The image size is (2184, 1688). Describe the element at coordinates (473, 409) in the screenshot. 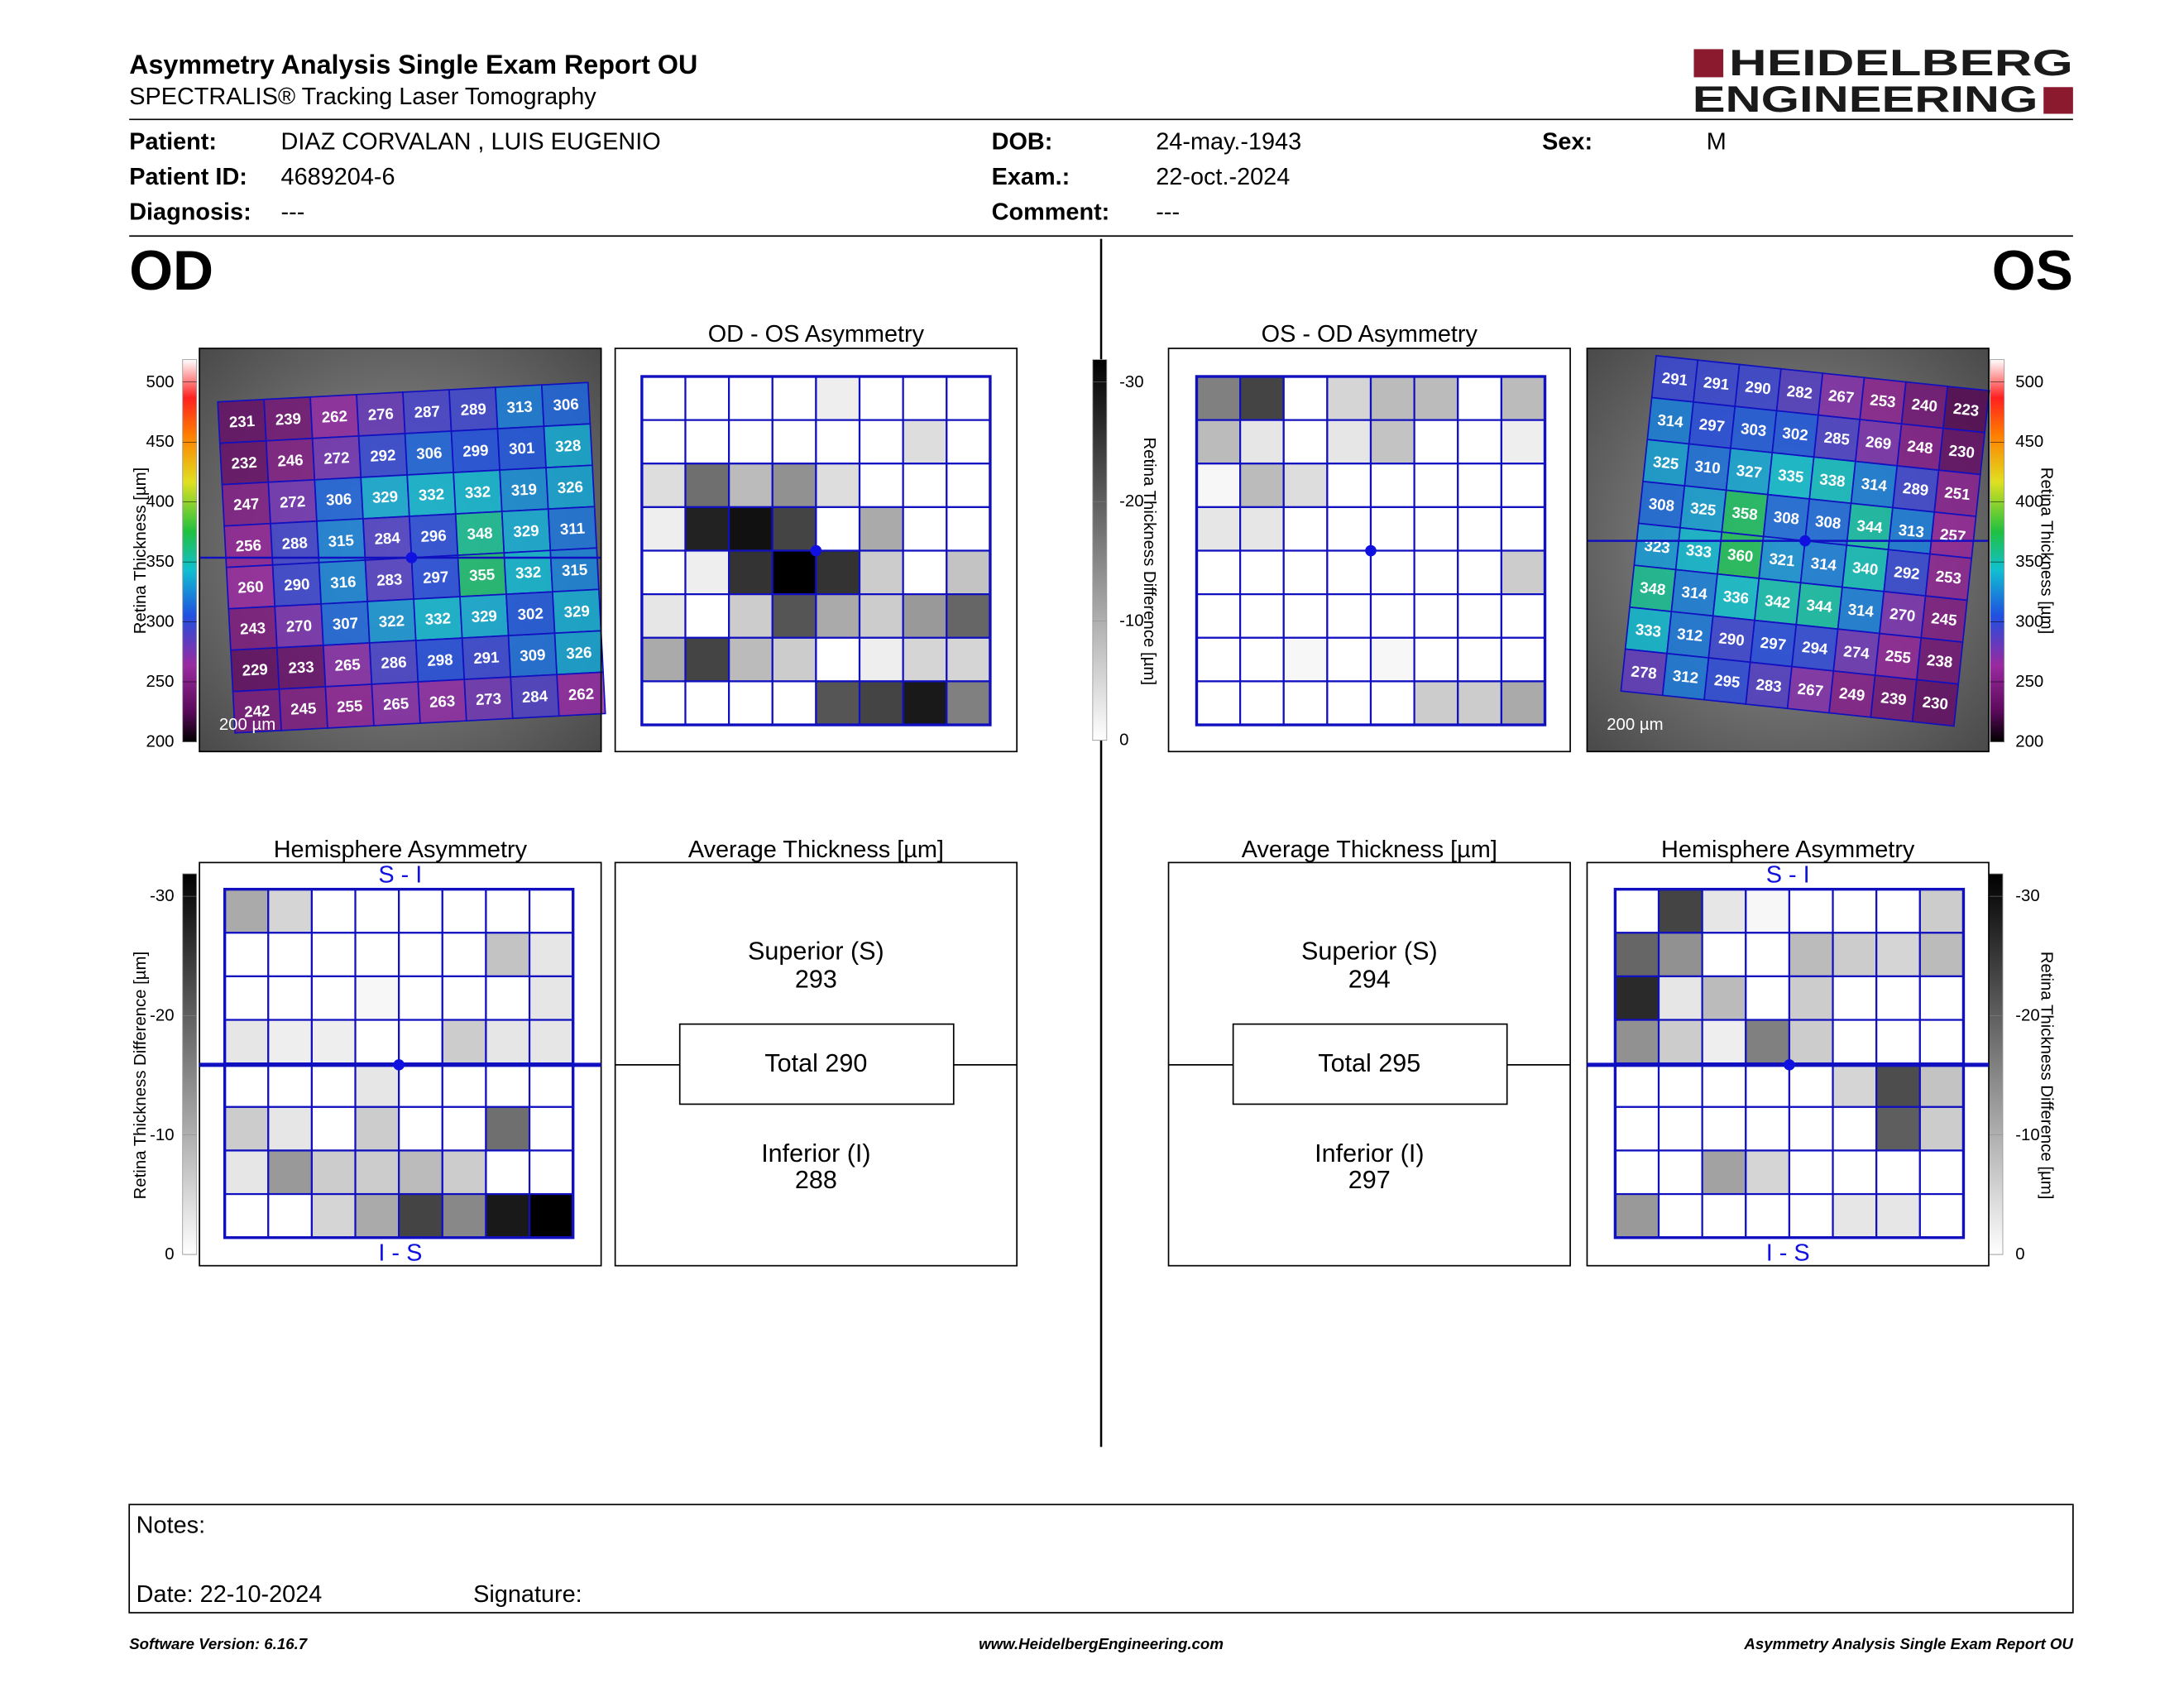

I see `thickness-value: 289` at that location.